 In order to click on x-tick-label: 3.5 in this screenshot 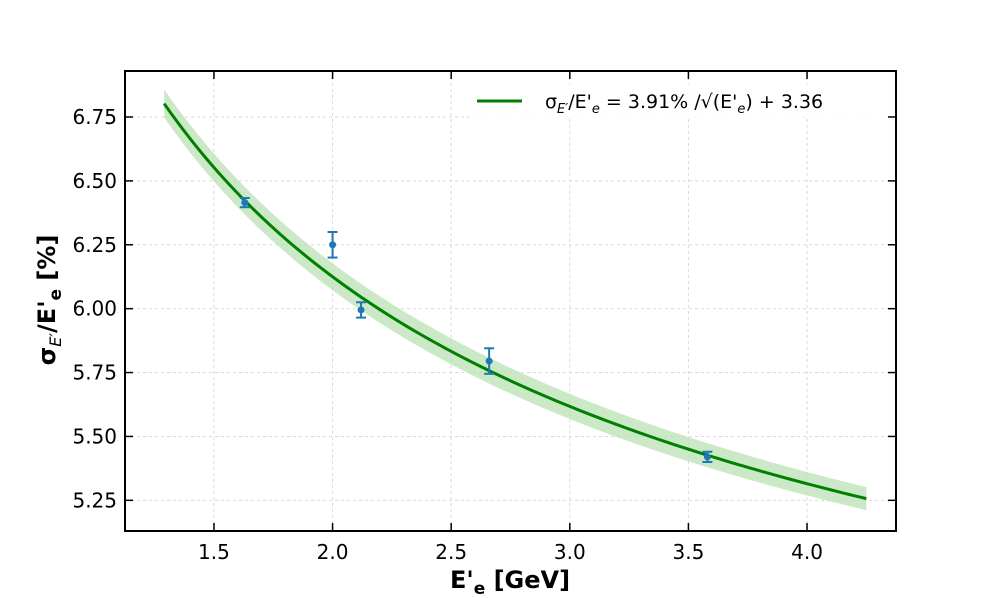, I will do `click(689, 552)`.